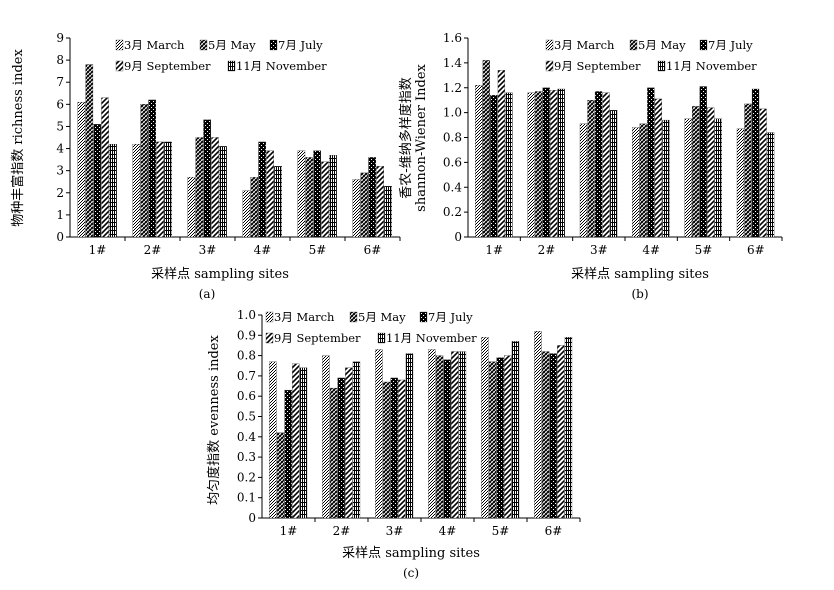 Image resolution: width=834 pixels, height=590 pixels. I want to click on y-tick-label: 0.3, so click(246, 457).